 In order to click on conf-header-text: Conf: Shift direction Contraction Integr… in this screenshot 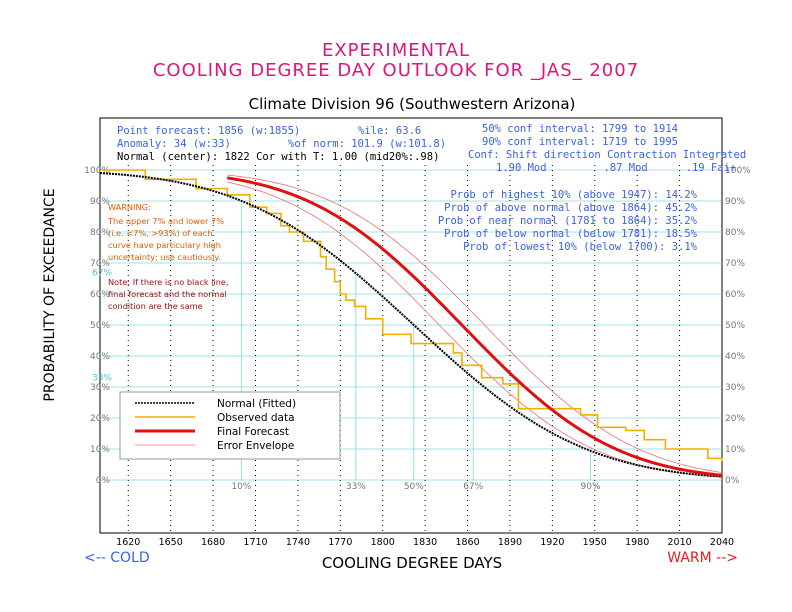, I will do `click(607, 155)`.